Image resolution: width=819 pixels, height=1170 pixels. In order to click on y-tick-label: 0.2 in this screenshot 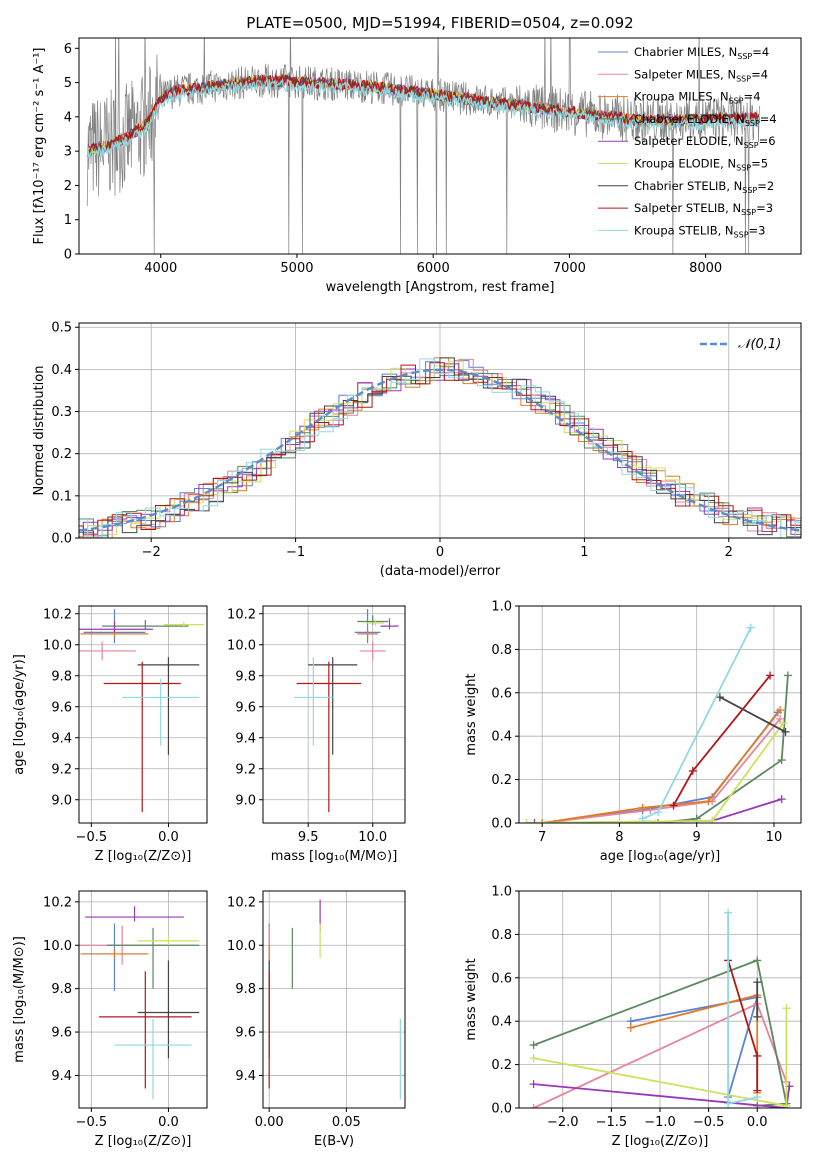, I will do `click(501, 780)`.